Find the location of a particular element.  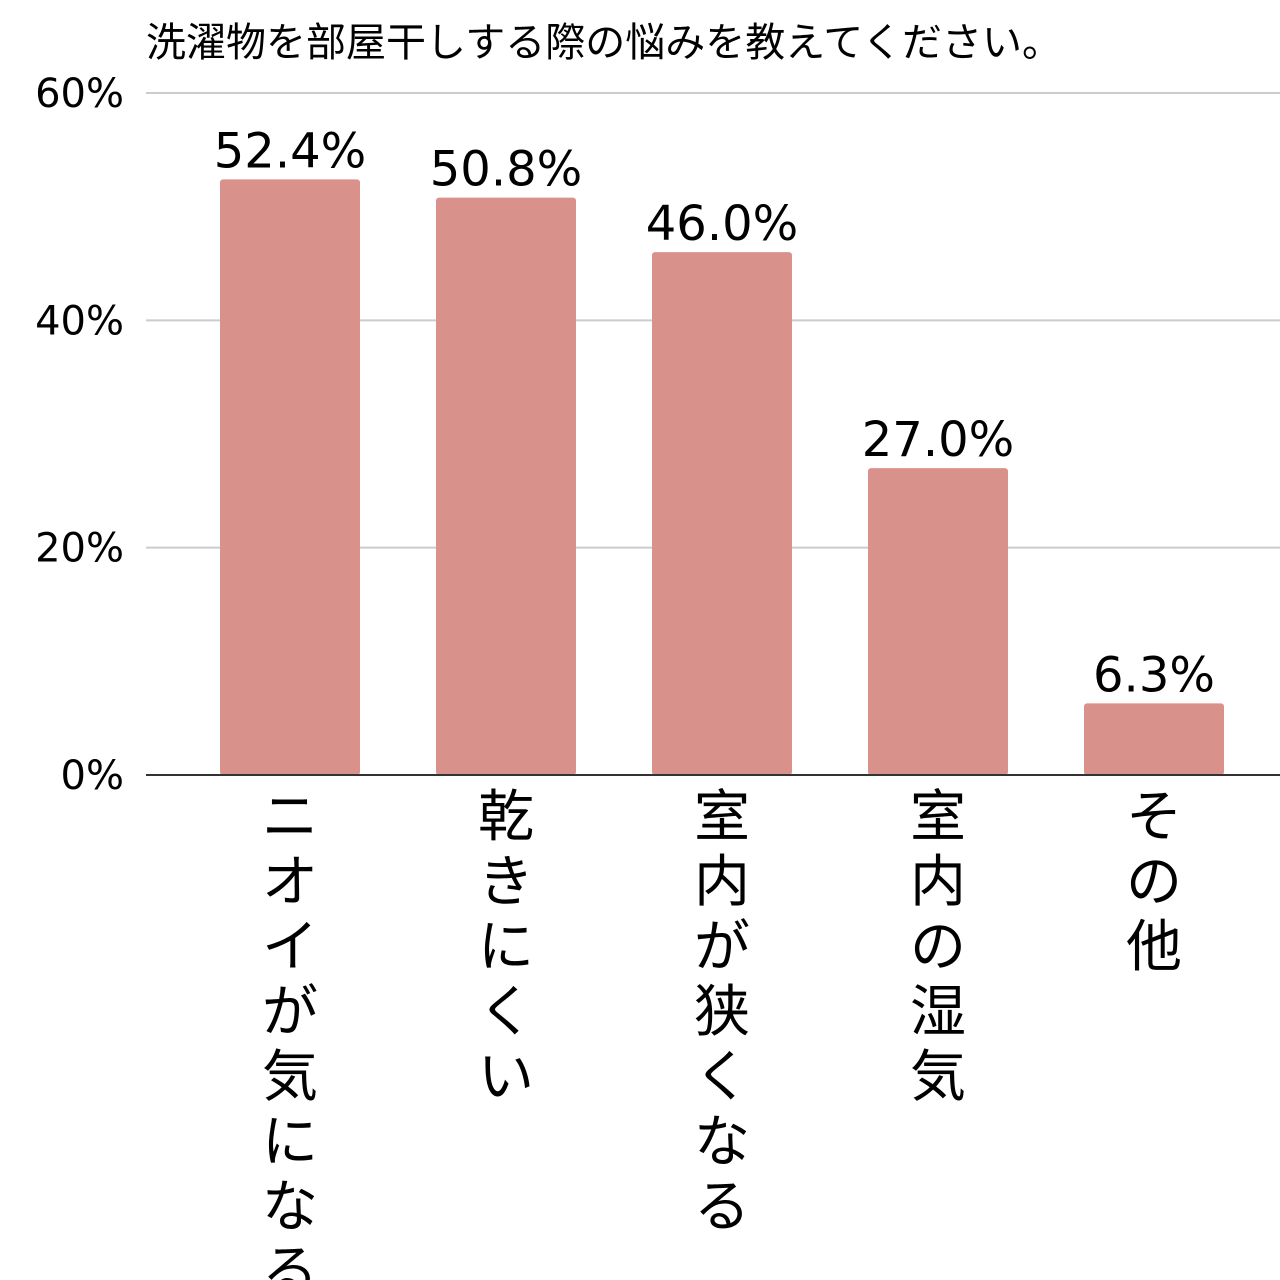

y-tick-label: 40% is located at coordinates (79, 321).